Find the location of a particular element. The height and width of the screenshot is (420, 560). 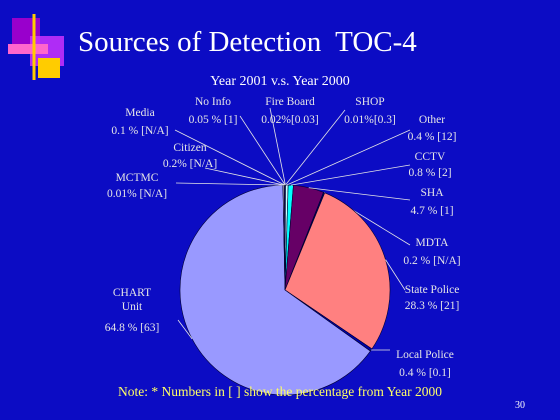

slice-label: CHART Unit is located at coordinates (132, 300).